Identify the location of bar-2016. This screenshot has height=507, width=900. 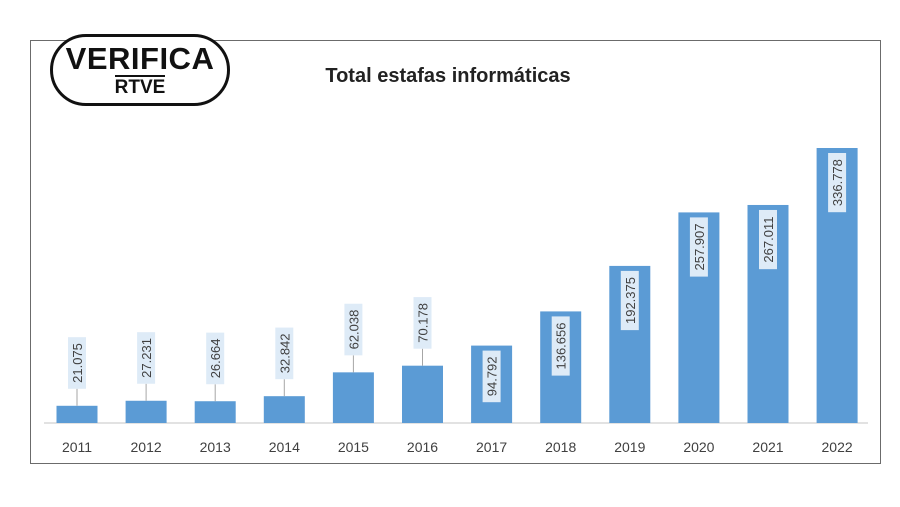
(422, 394).